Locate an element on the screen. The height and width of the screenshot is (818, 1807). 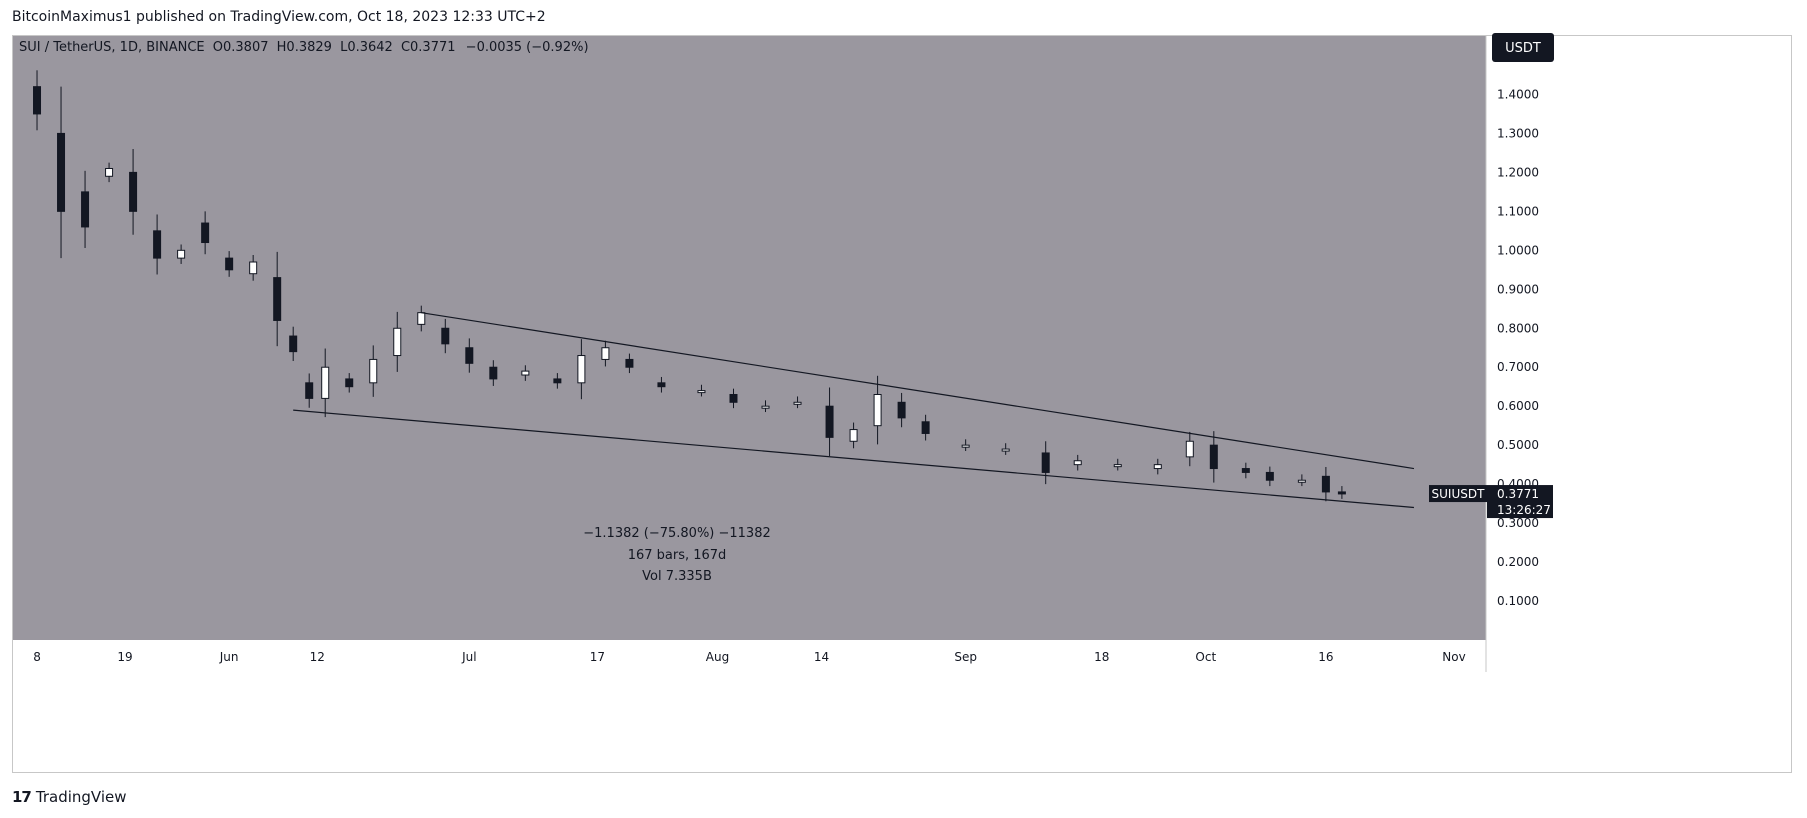
legend-l-label: L is located at coordinates (344, 47).